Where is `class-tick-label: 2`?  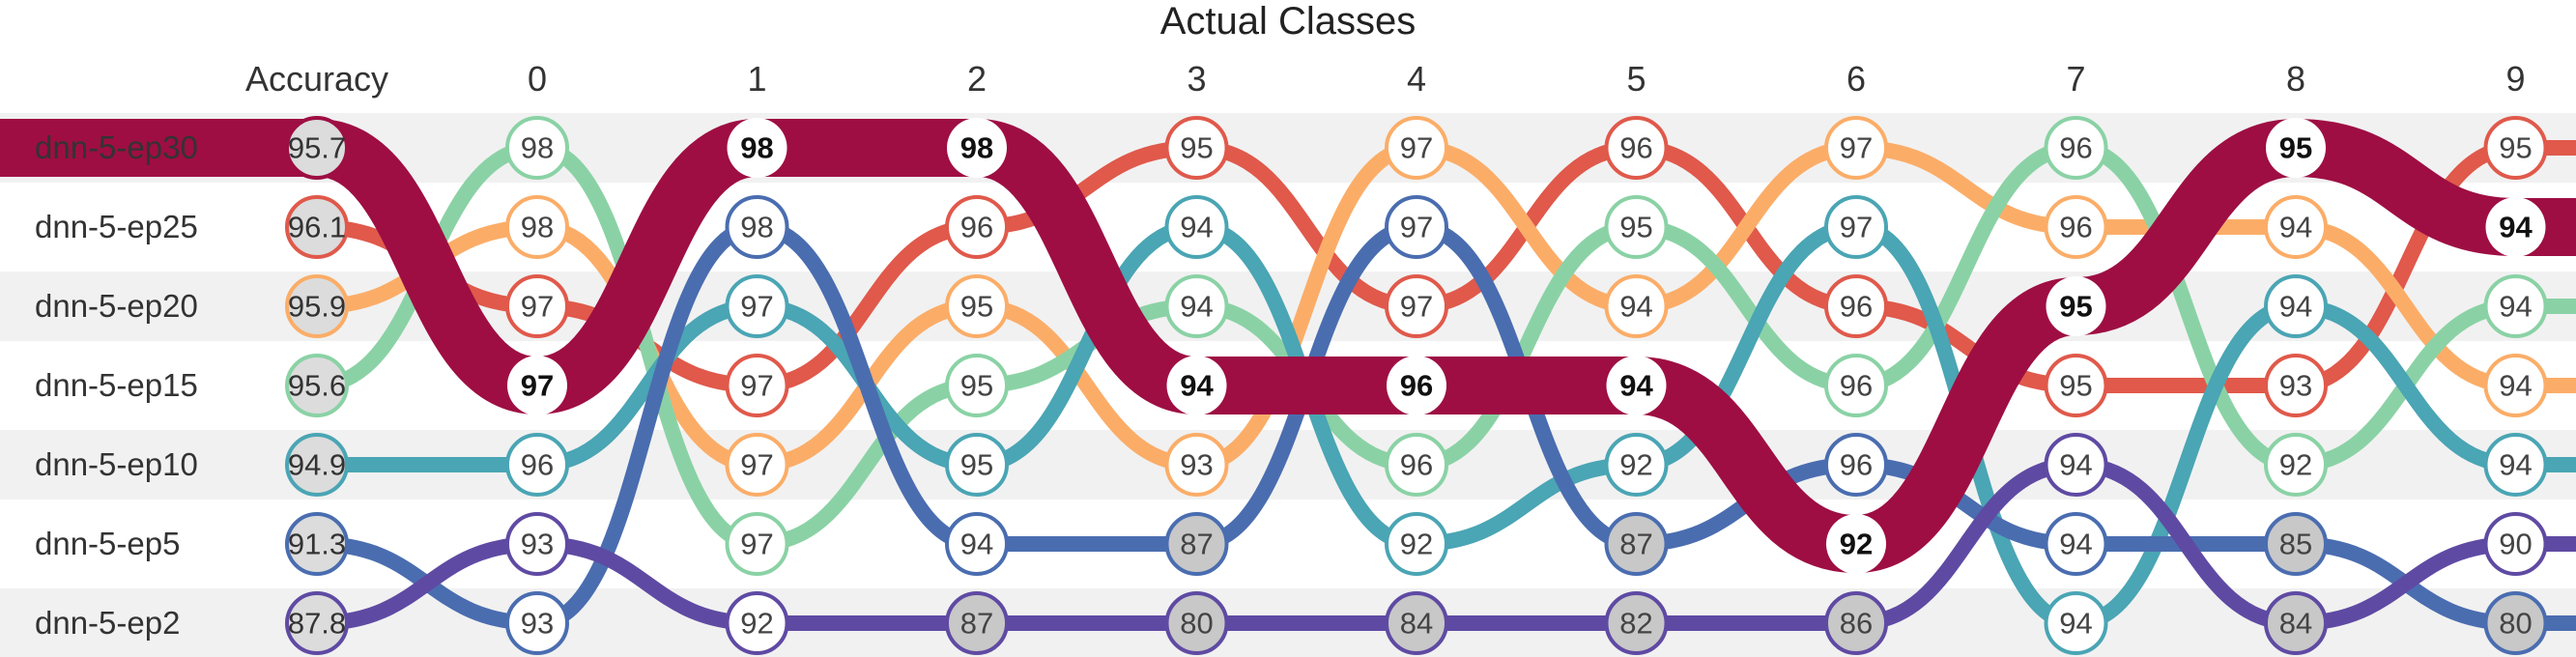
class-tick-label: 2 is located at coordinates (977, 79).